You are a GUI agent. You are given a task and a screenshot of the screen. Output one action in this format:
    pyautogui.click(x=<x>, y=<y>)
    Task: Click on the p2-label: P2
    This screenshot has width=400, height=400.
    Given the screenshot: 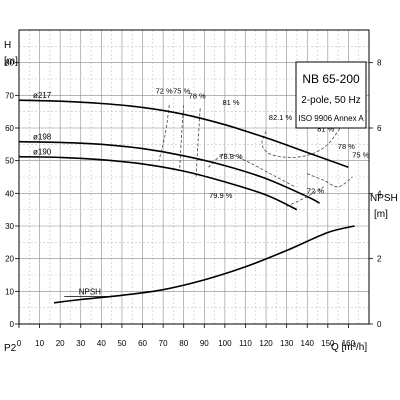 What is the action you would take?
    pyautogui.click(x=10, y=348)
    